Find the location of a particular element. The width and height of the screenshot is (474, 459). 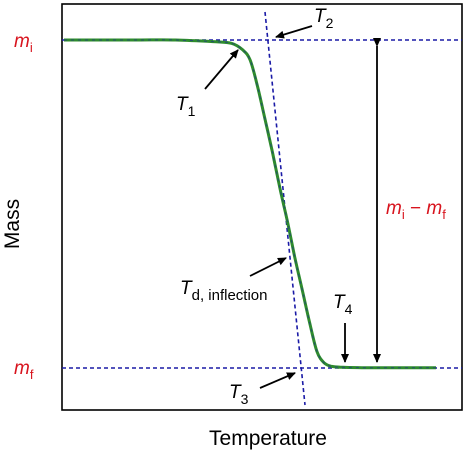

td-label: Td, inflection is located at coordinates (224, 291).